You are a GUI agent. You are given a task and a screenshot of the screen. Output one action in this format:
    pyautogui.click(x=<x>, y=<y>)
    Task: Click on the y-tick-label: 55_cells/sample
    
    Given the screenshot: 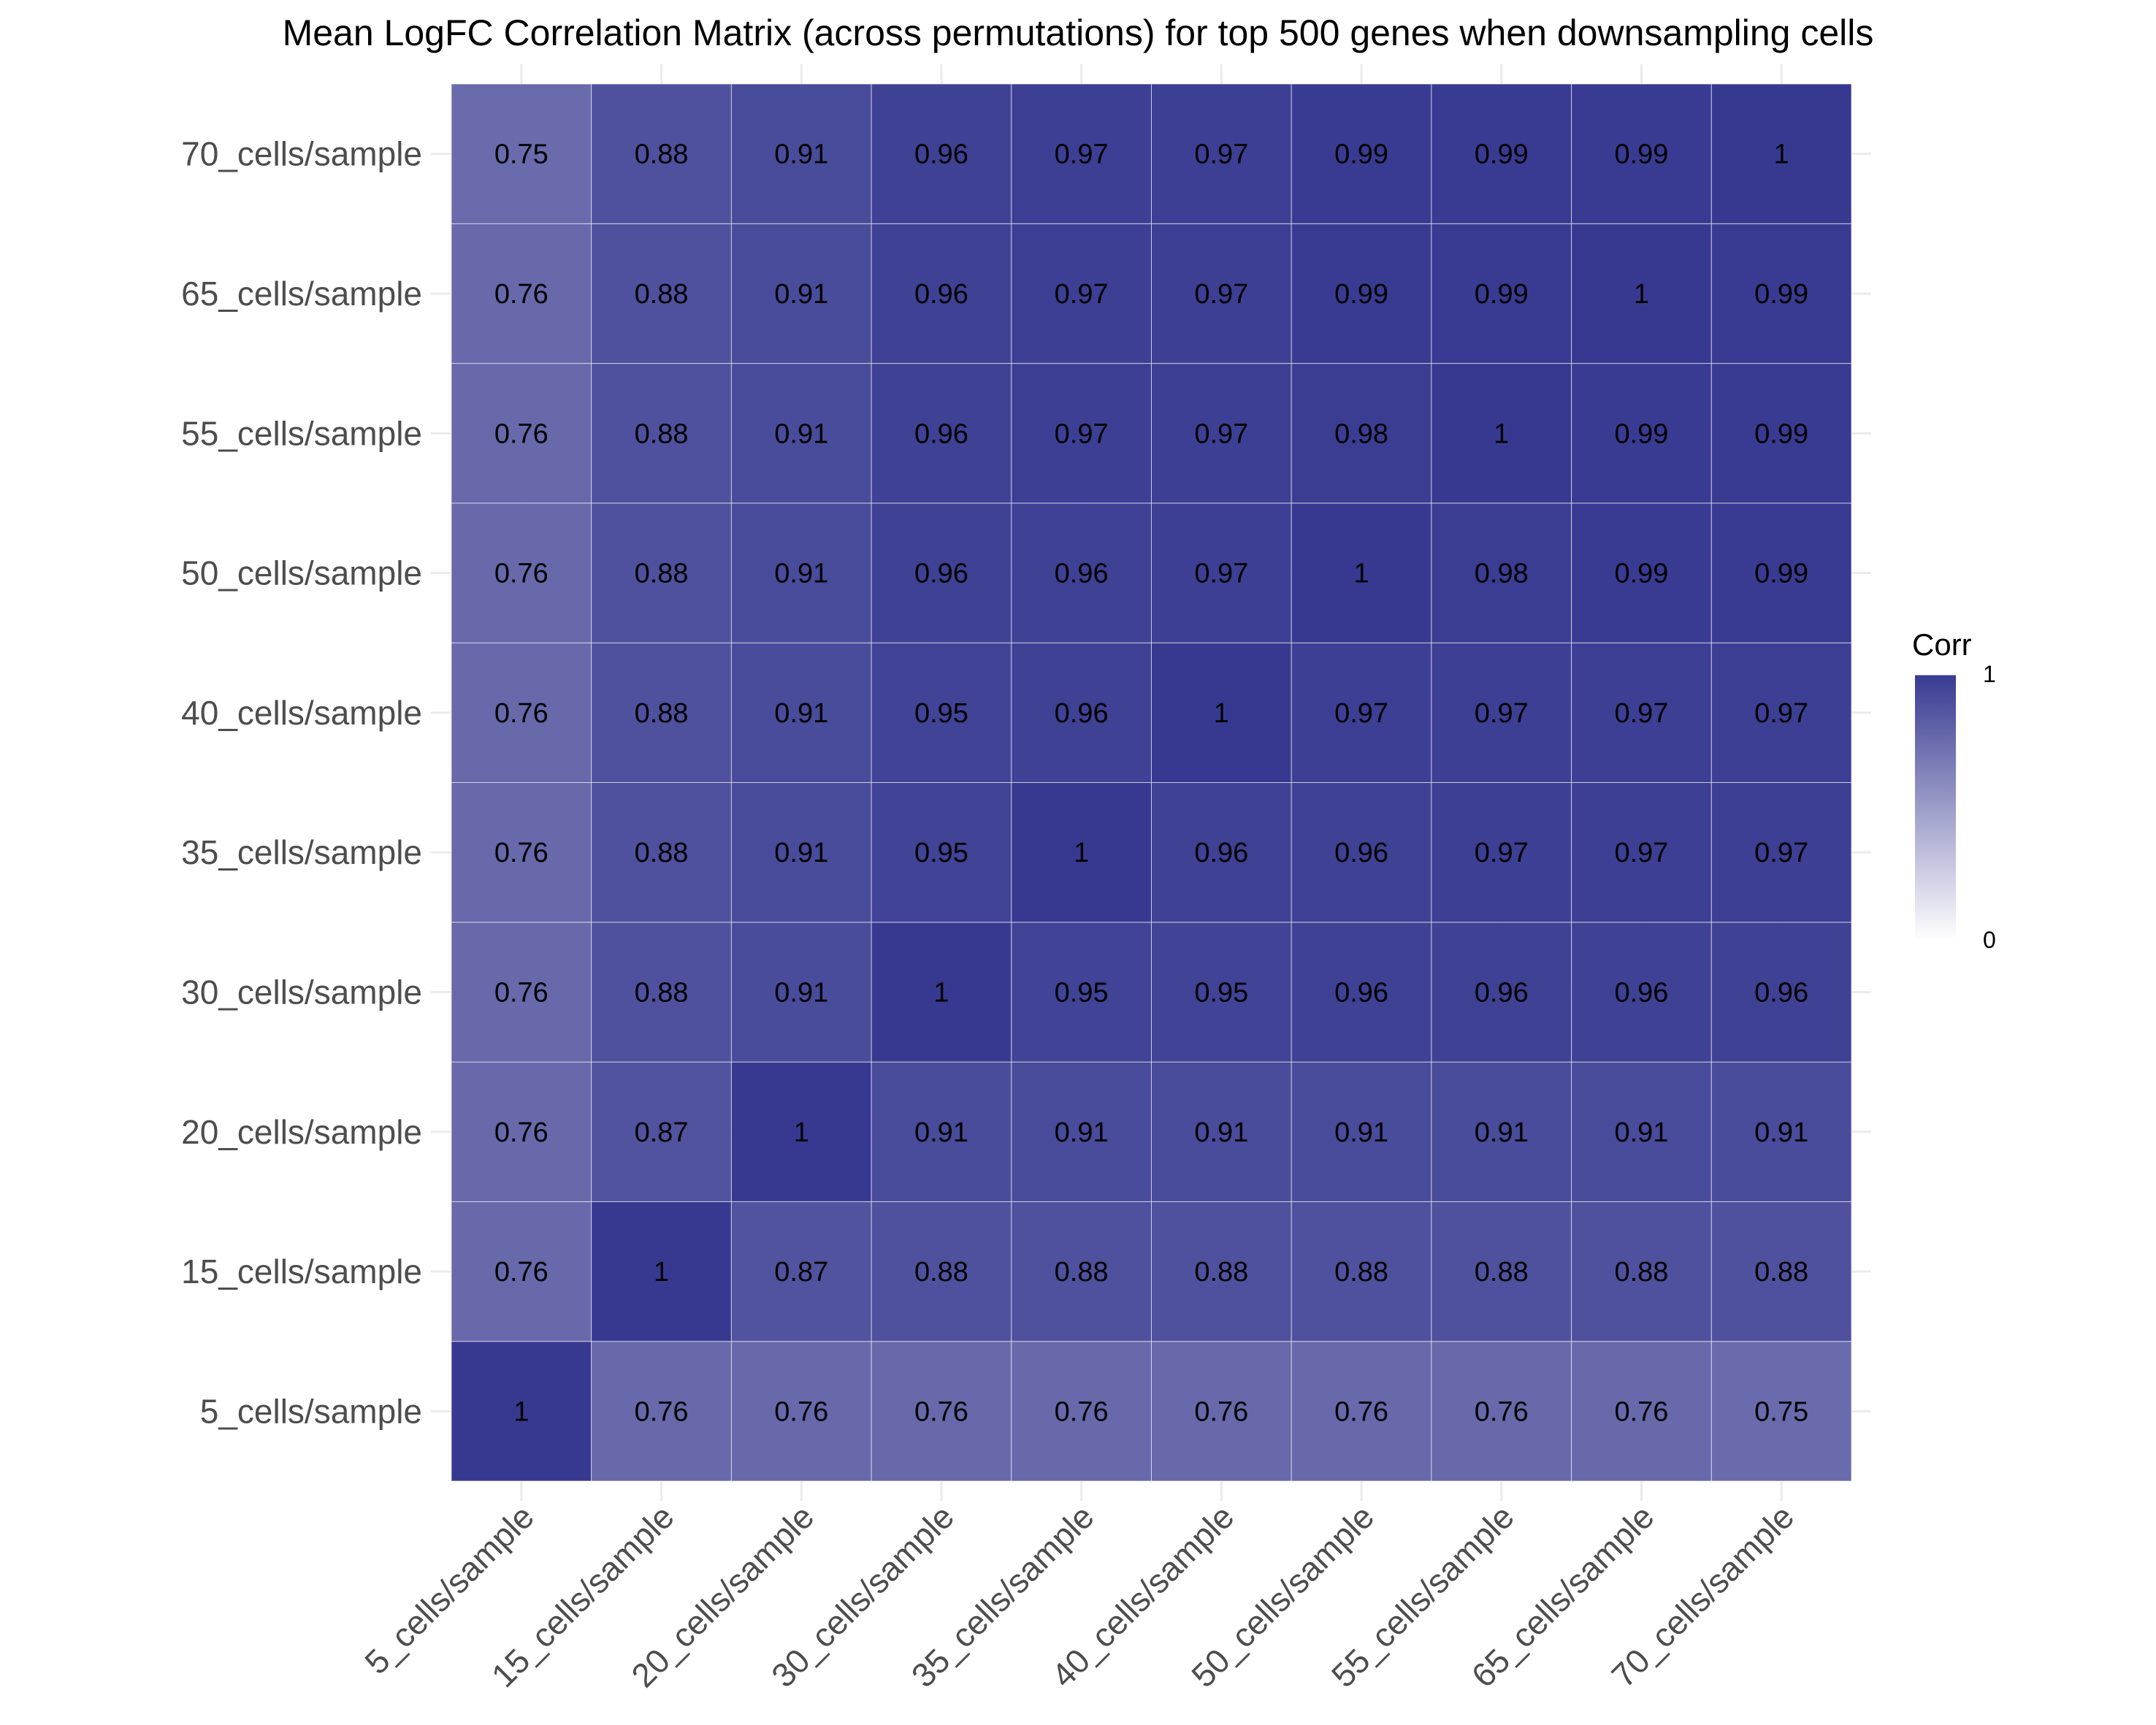 What is the action you would take?
    pyautogui.click(x=302, y=433)
    